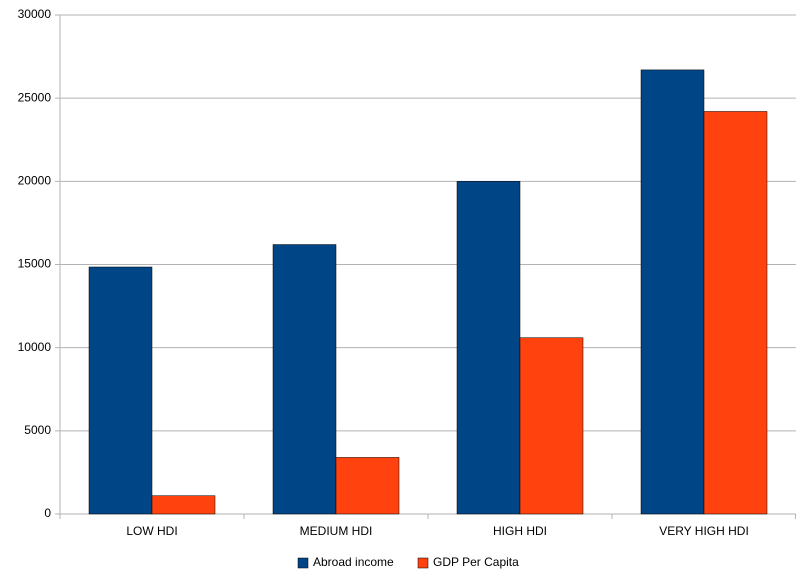 The width and height of the screenshot is (796, 577). I want to click on x-tick-label: VERY HIGH HDI, so click(704, 531).